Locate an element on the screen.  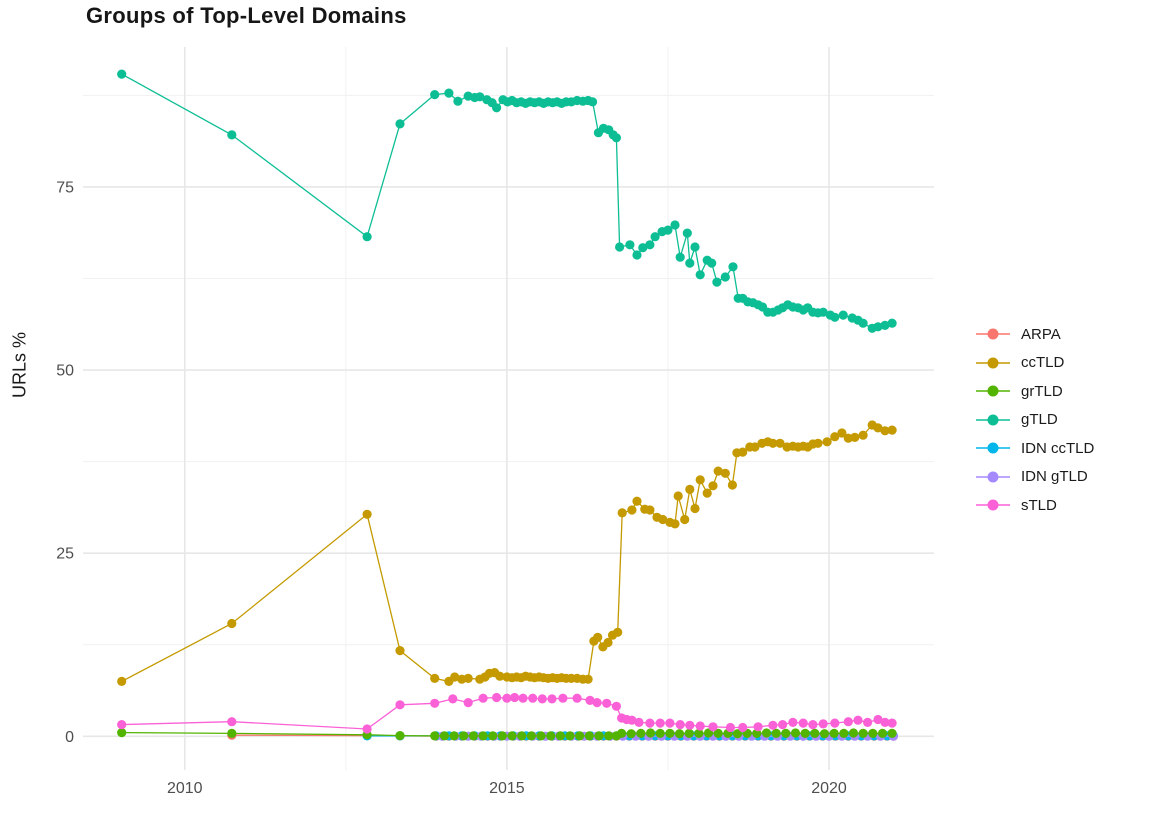
legend-key-stld is located at coordinates (993, 505).